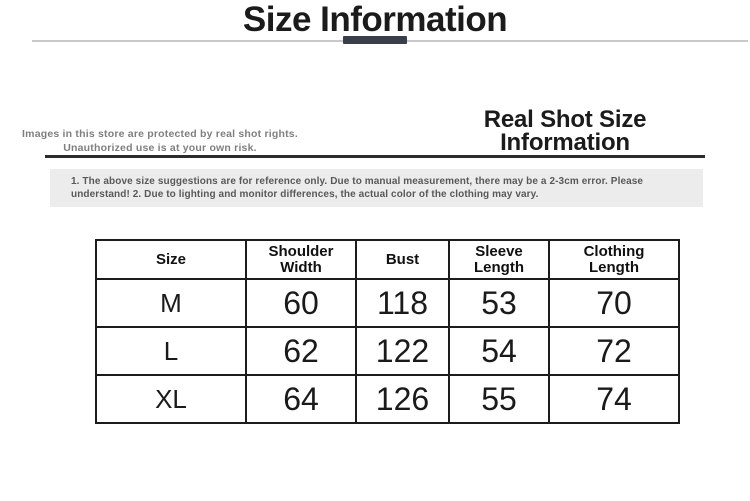 This screenshot has height=501, width=750. Describe the element at coordinates (565, 131) in the screenshot. I see `section-heading: Real Shot Size Information` at that location.